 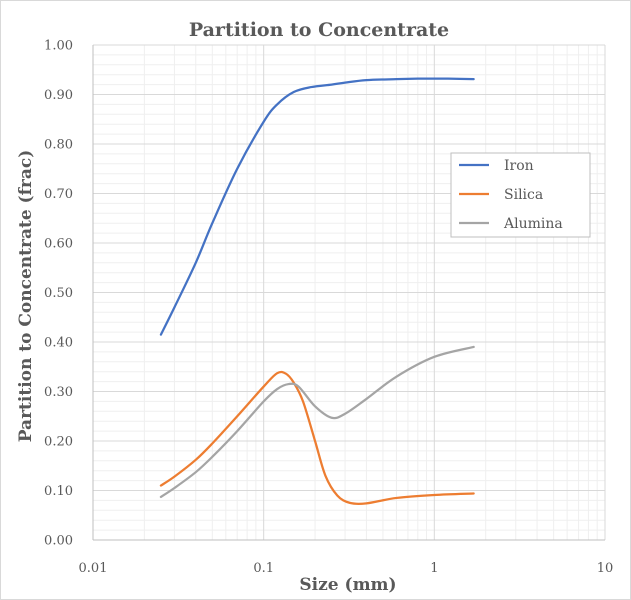 I want to click on y-tick-label: 0.90, so click(x=58, y=95).